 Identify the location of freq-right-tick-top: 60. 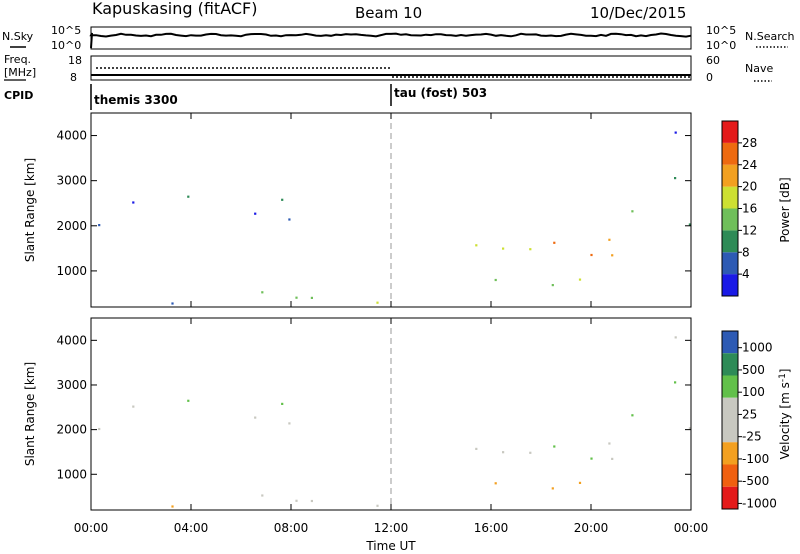
(713, 60).